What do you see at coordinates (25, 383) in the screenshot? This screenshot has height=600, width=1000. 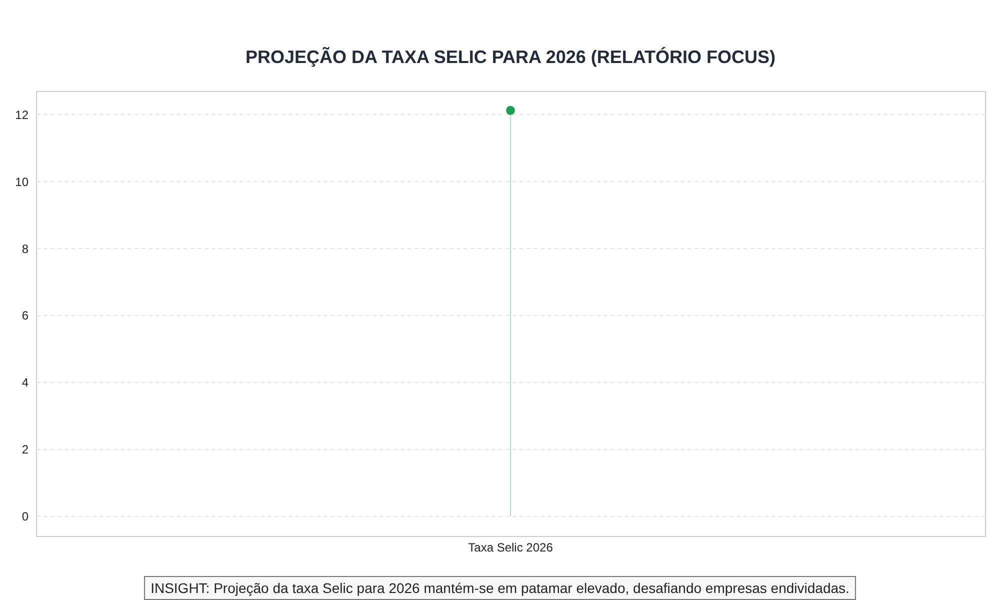 I see `y-tick-label: 4` at bounding box center [25, 383].